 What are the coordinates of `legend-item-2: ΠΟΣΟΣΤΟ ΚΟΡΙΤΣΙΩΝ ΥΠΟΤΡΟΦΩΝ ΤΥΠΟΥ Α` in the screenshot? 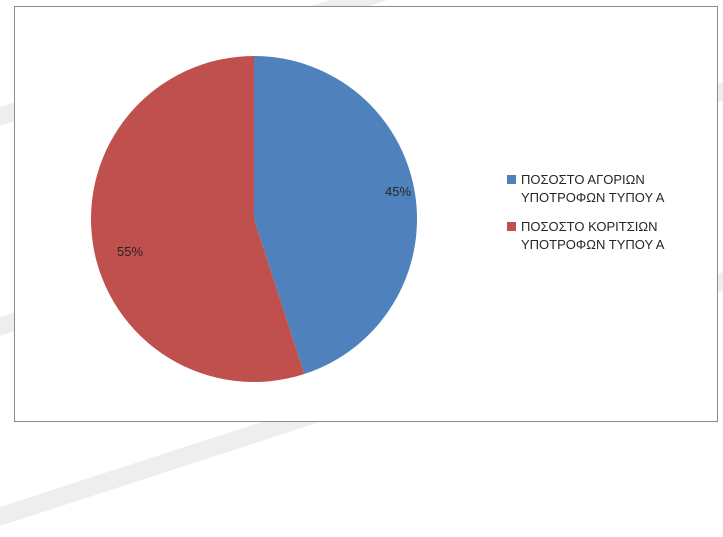 It's located at (615, 236).